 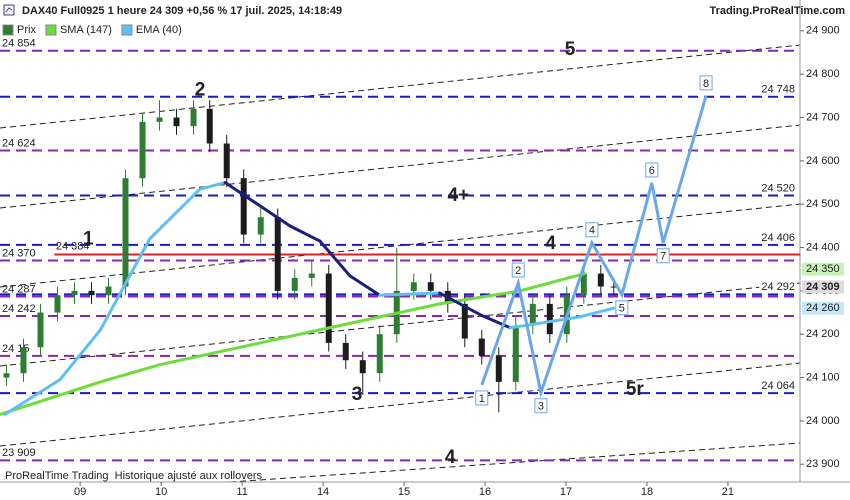 I want to click on y-tick-label: 23 900, so click(x=823, y=464).